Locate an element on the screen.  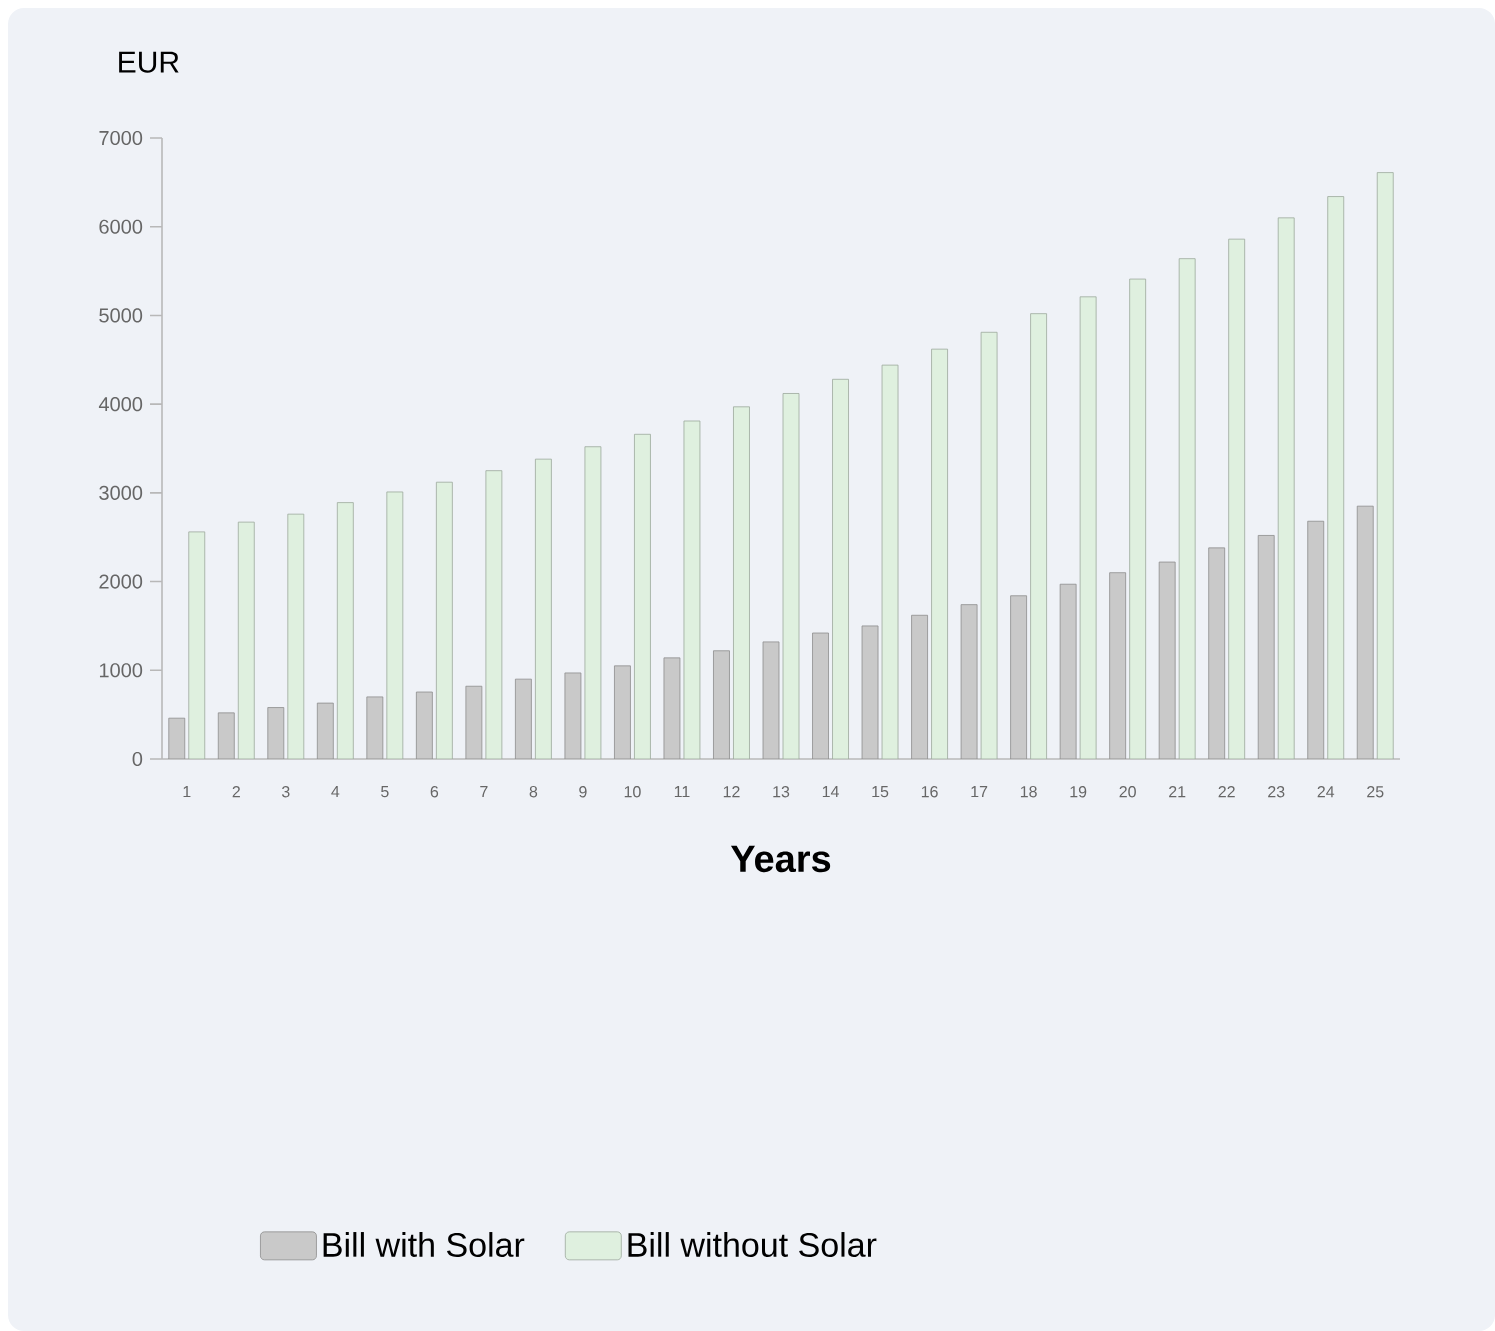
y-tick-label: 1000 is located at coordinates (121, 670).